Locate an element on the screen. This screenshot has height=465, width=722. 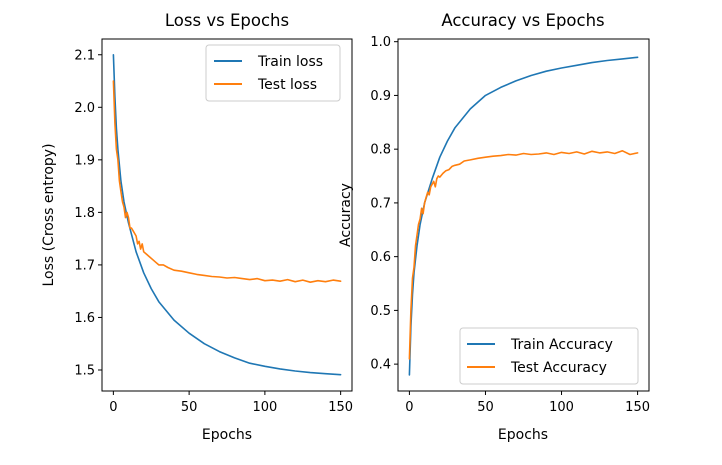
series-line-test-accuracy is located at coordinates (523, 255).